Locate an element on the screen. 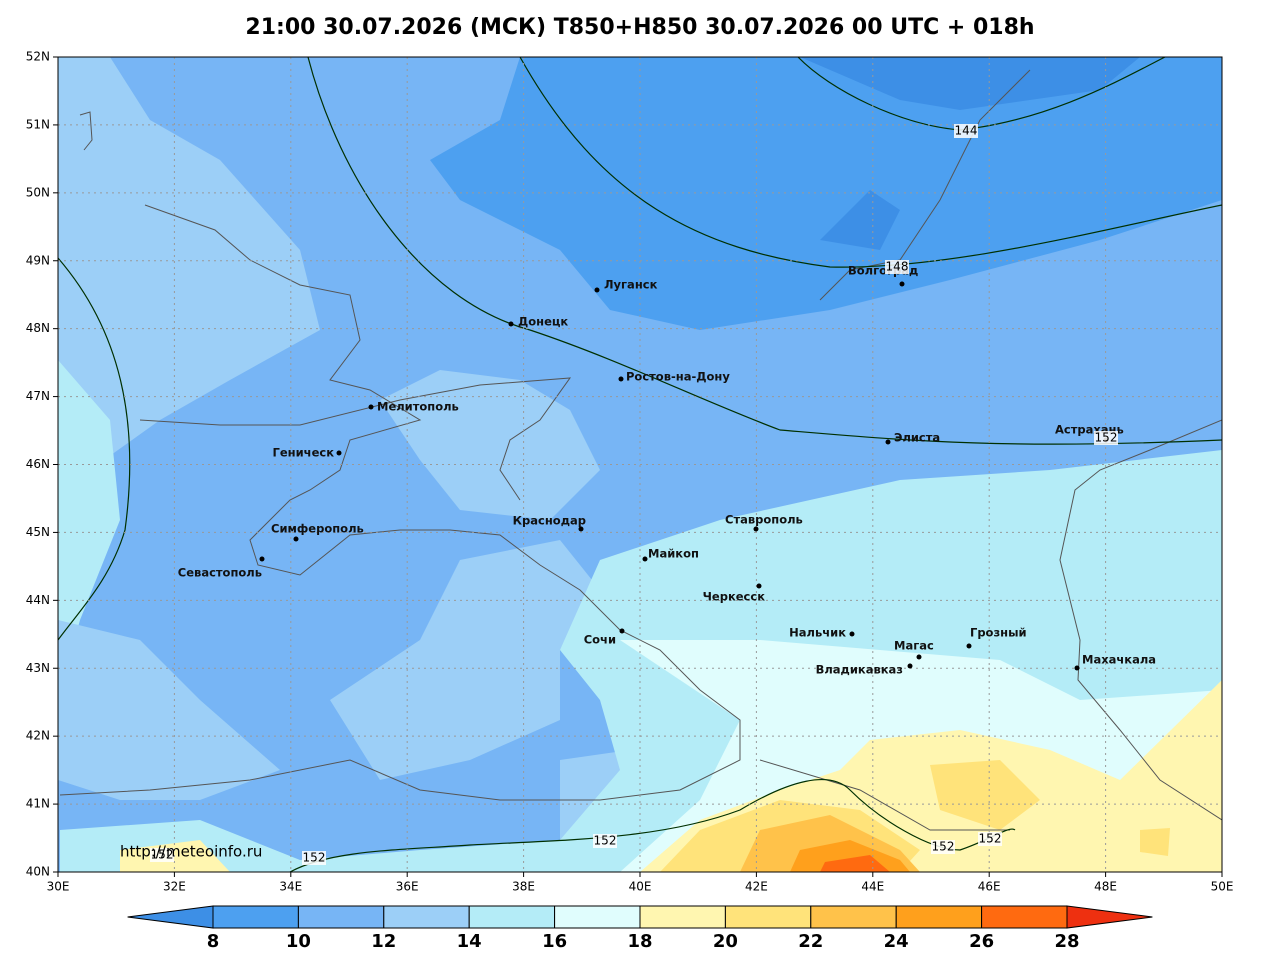 The height and width of the screenshot is (963, 1281). lat-label: 41N is located at coordinates (38, 804).